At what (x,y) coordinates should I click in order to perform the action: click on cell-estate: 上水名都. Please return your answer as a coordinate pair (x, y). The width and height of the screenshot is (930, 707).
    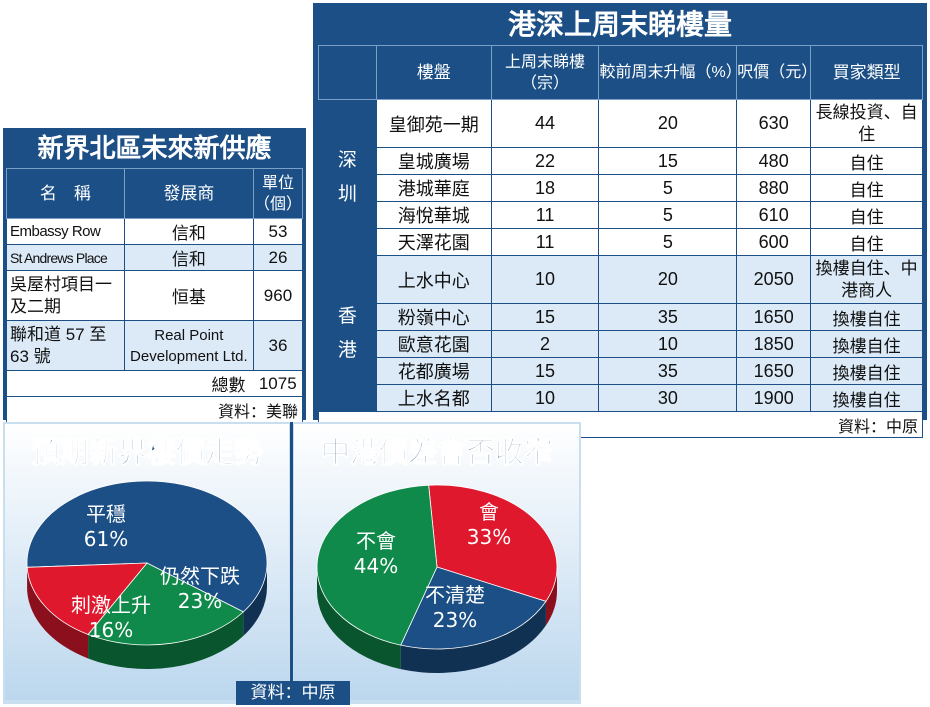
    Looking at the image, I should click on (433, 398).